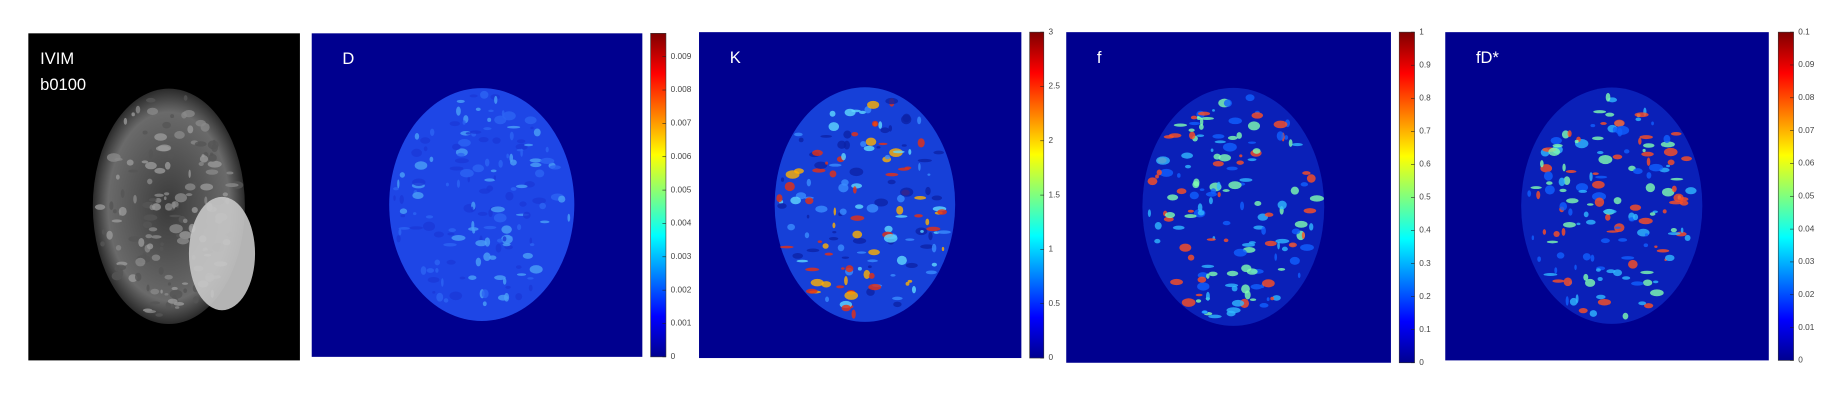 The width and height of the screenshot is (1842, 402). What do you see at coordinates (348, 58) in the screenshot?
I see `panel-label: D` at bounding box center [348, 58].